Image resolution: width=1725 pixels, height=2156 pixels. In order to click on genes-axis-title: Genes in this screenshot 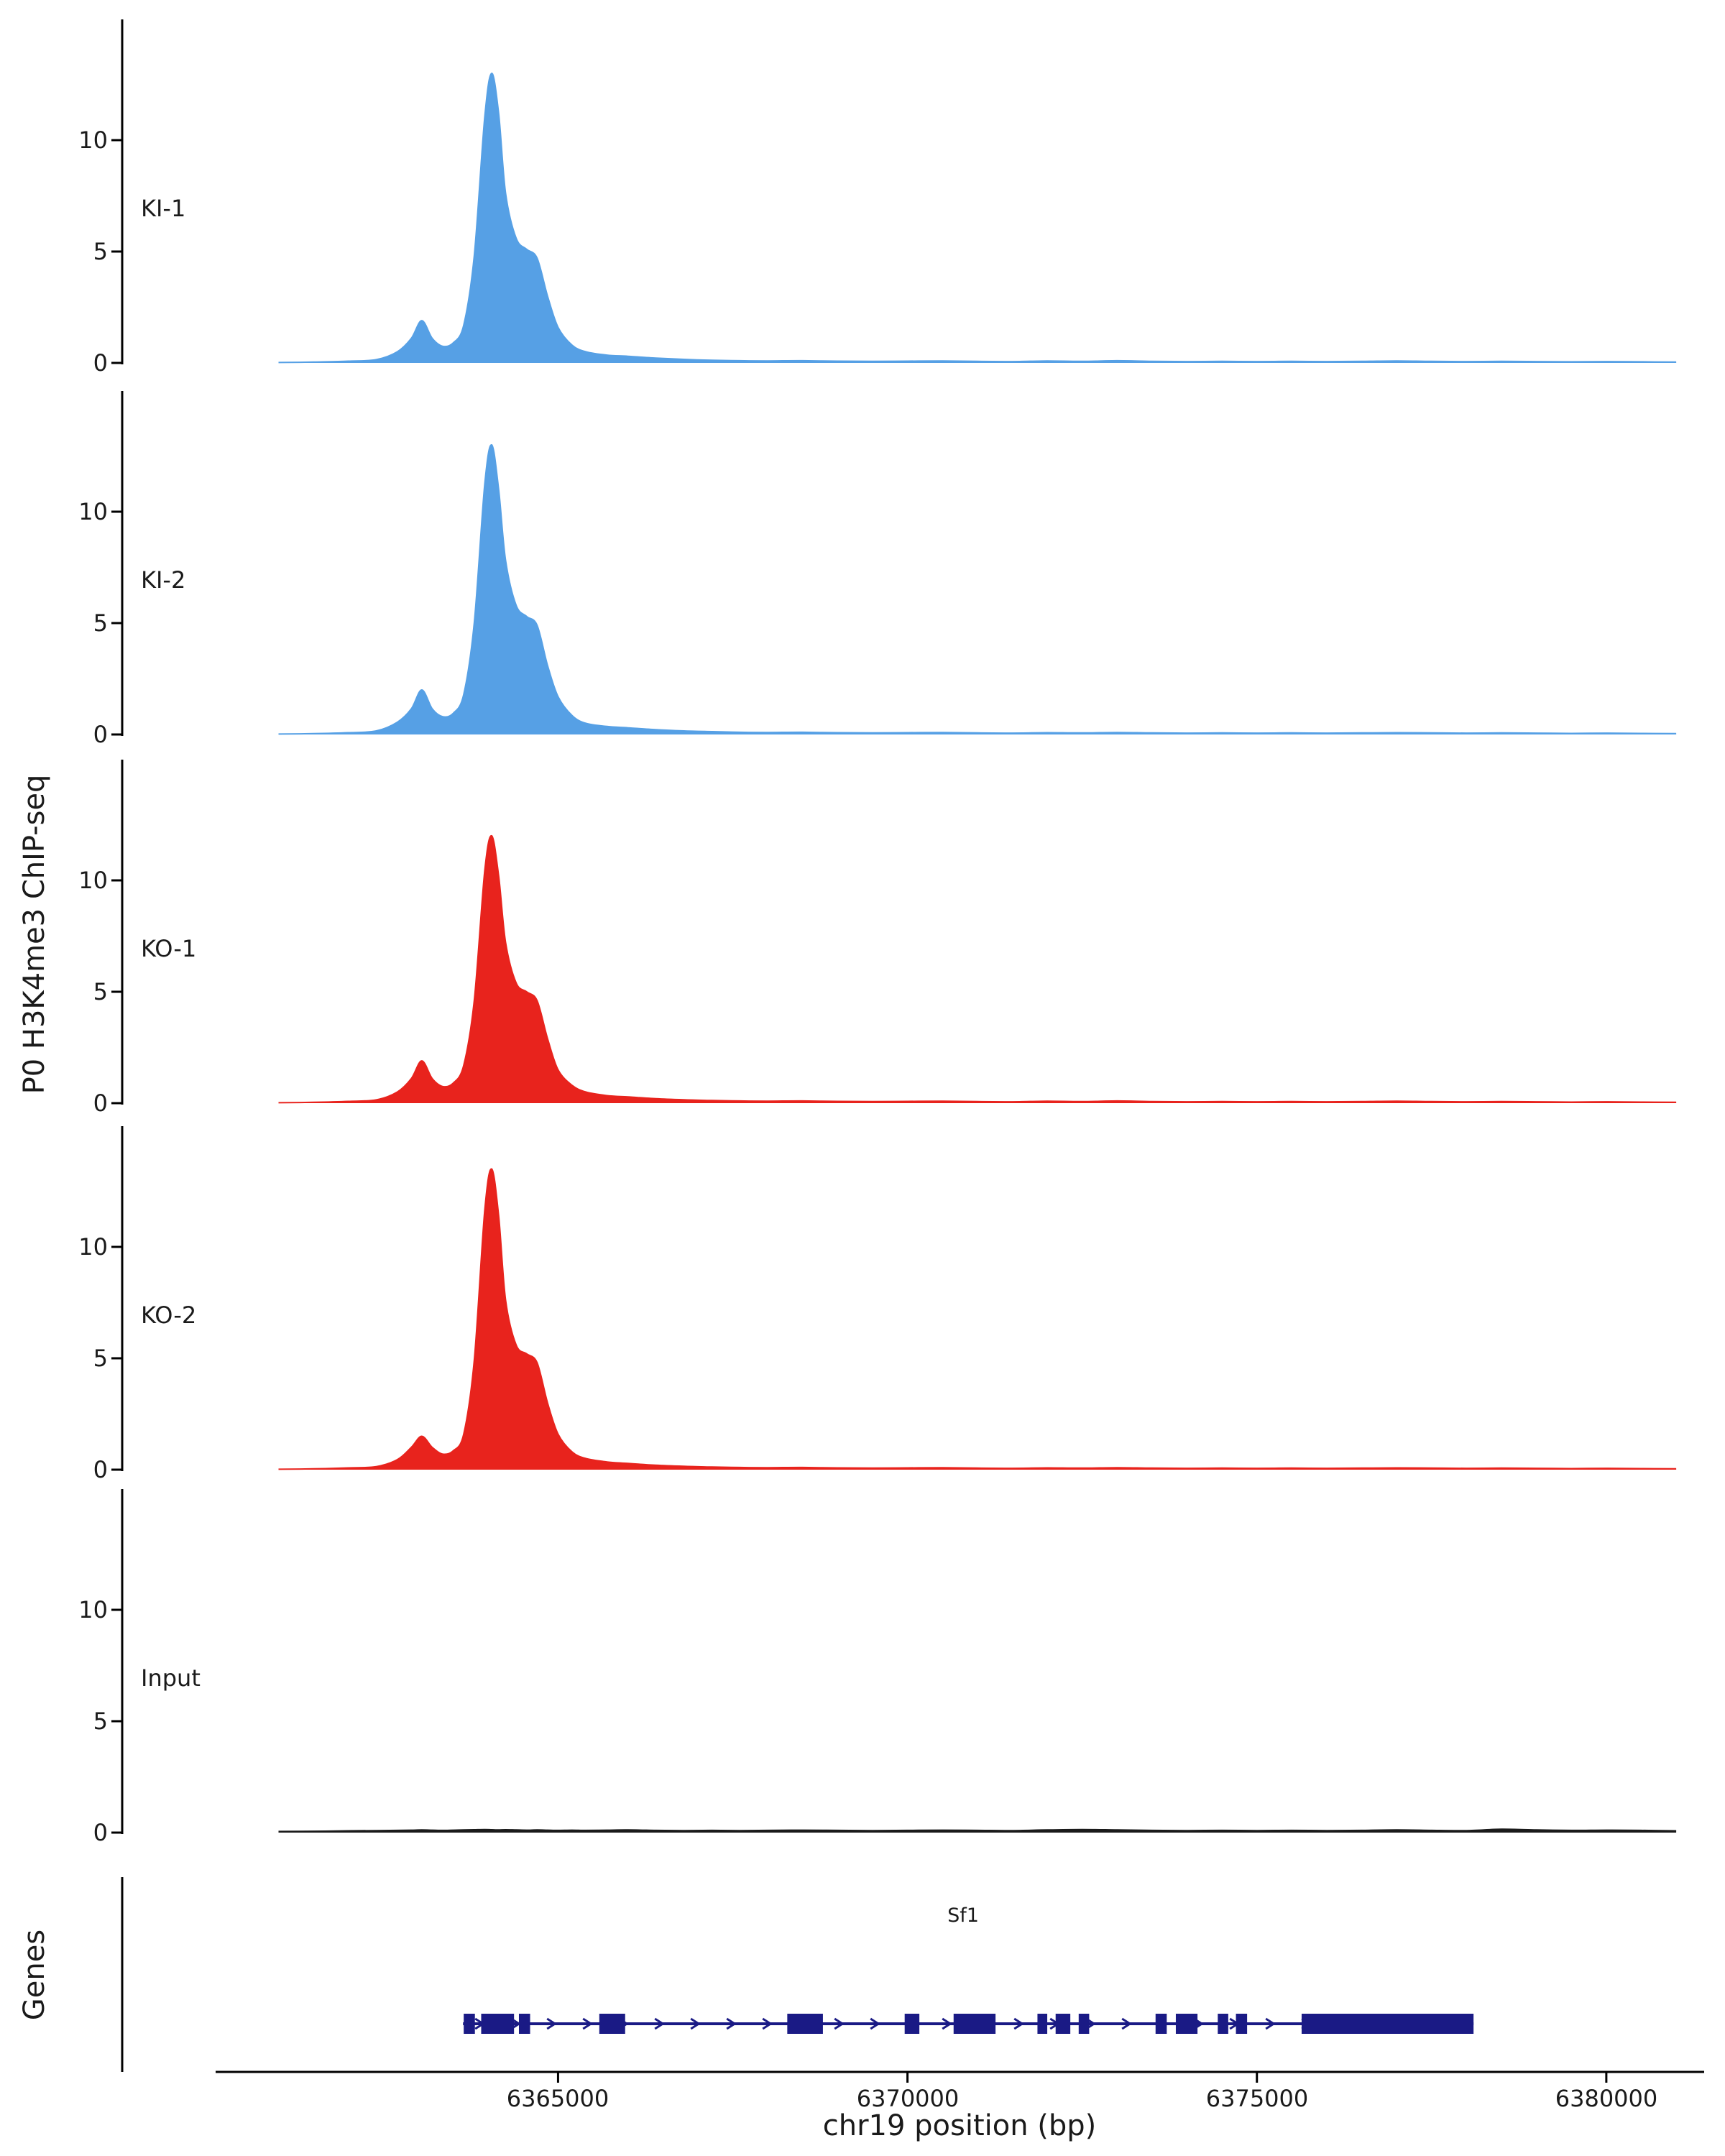, I will do `click(34, 1975)`.